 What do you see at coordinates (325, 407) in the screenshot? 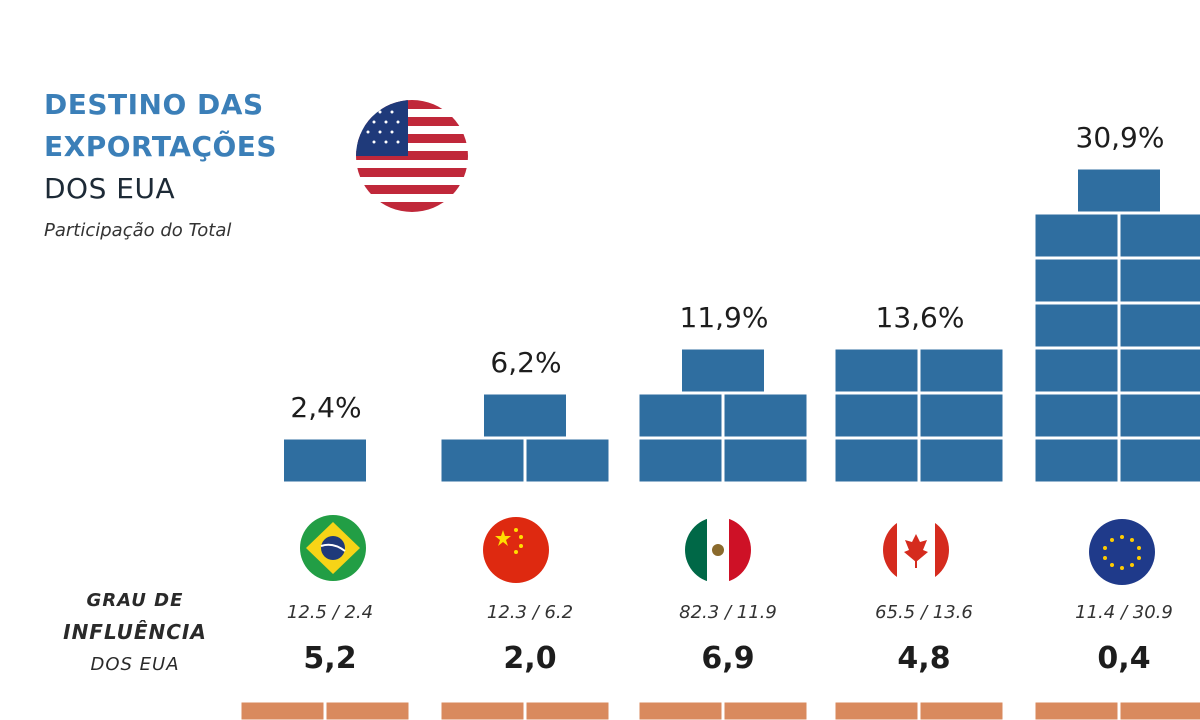
I see `value-label: 2,4%` at bounding box center [325, 407].